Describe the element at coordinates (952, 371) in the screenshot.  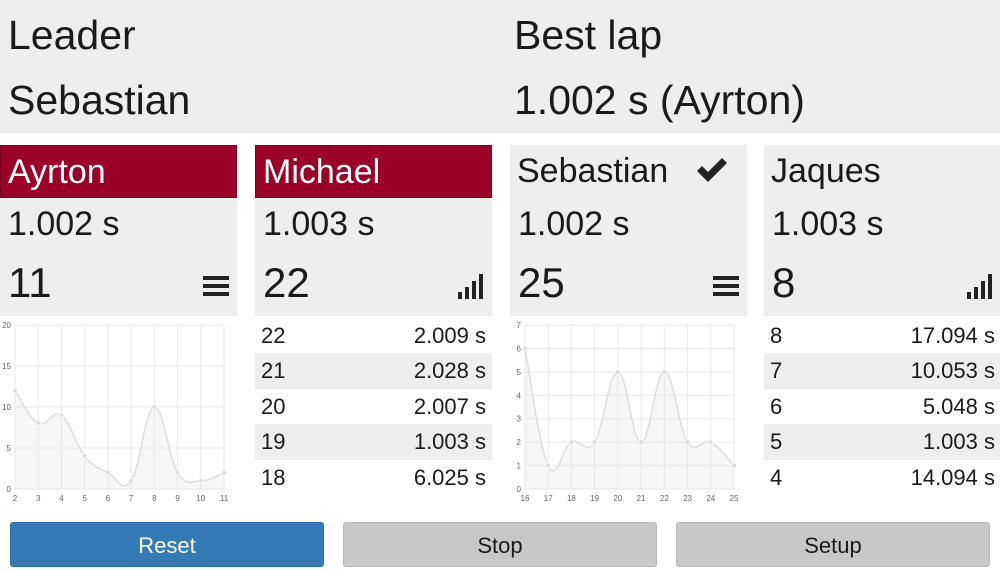
I see `lap-time: 10.053 s` at that location.